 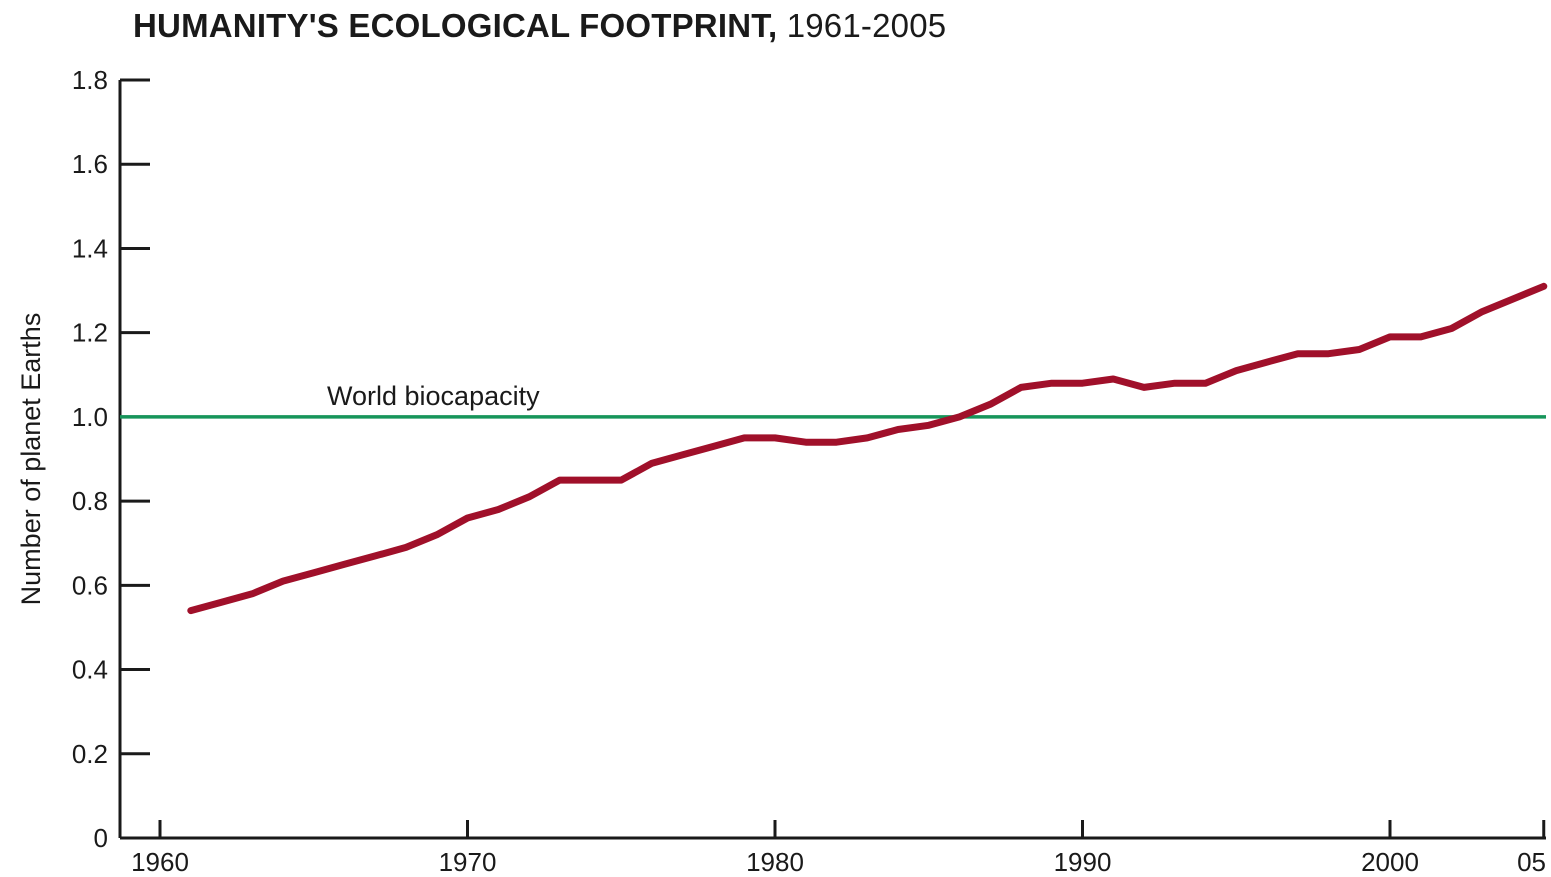 I want to click on x-tick-label: 1970, so click(x=468, y=862).